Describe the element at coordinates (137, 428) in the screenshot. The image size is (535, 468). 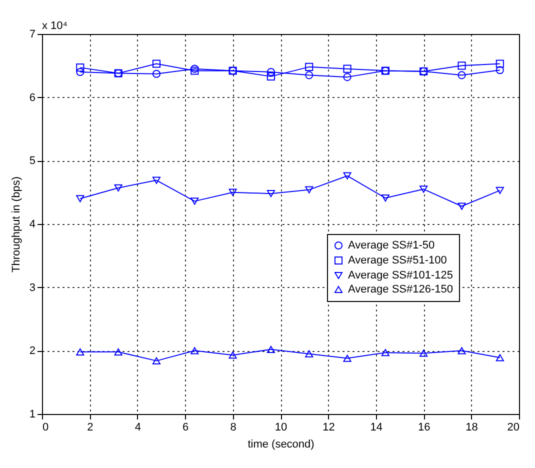
I see `x-tick-label: 4` at that location.